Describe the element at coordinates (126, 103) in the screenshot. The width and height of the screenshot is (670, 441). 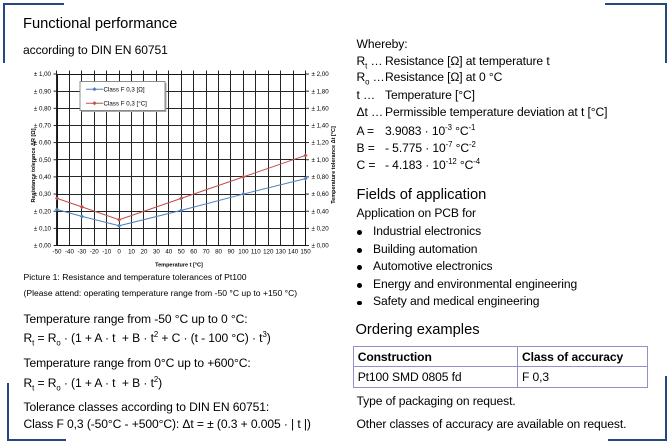
I see `svg-text: Class F 0,3 [°C]` at that location.